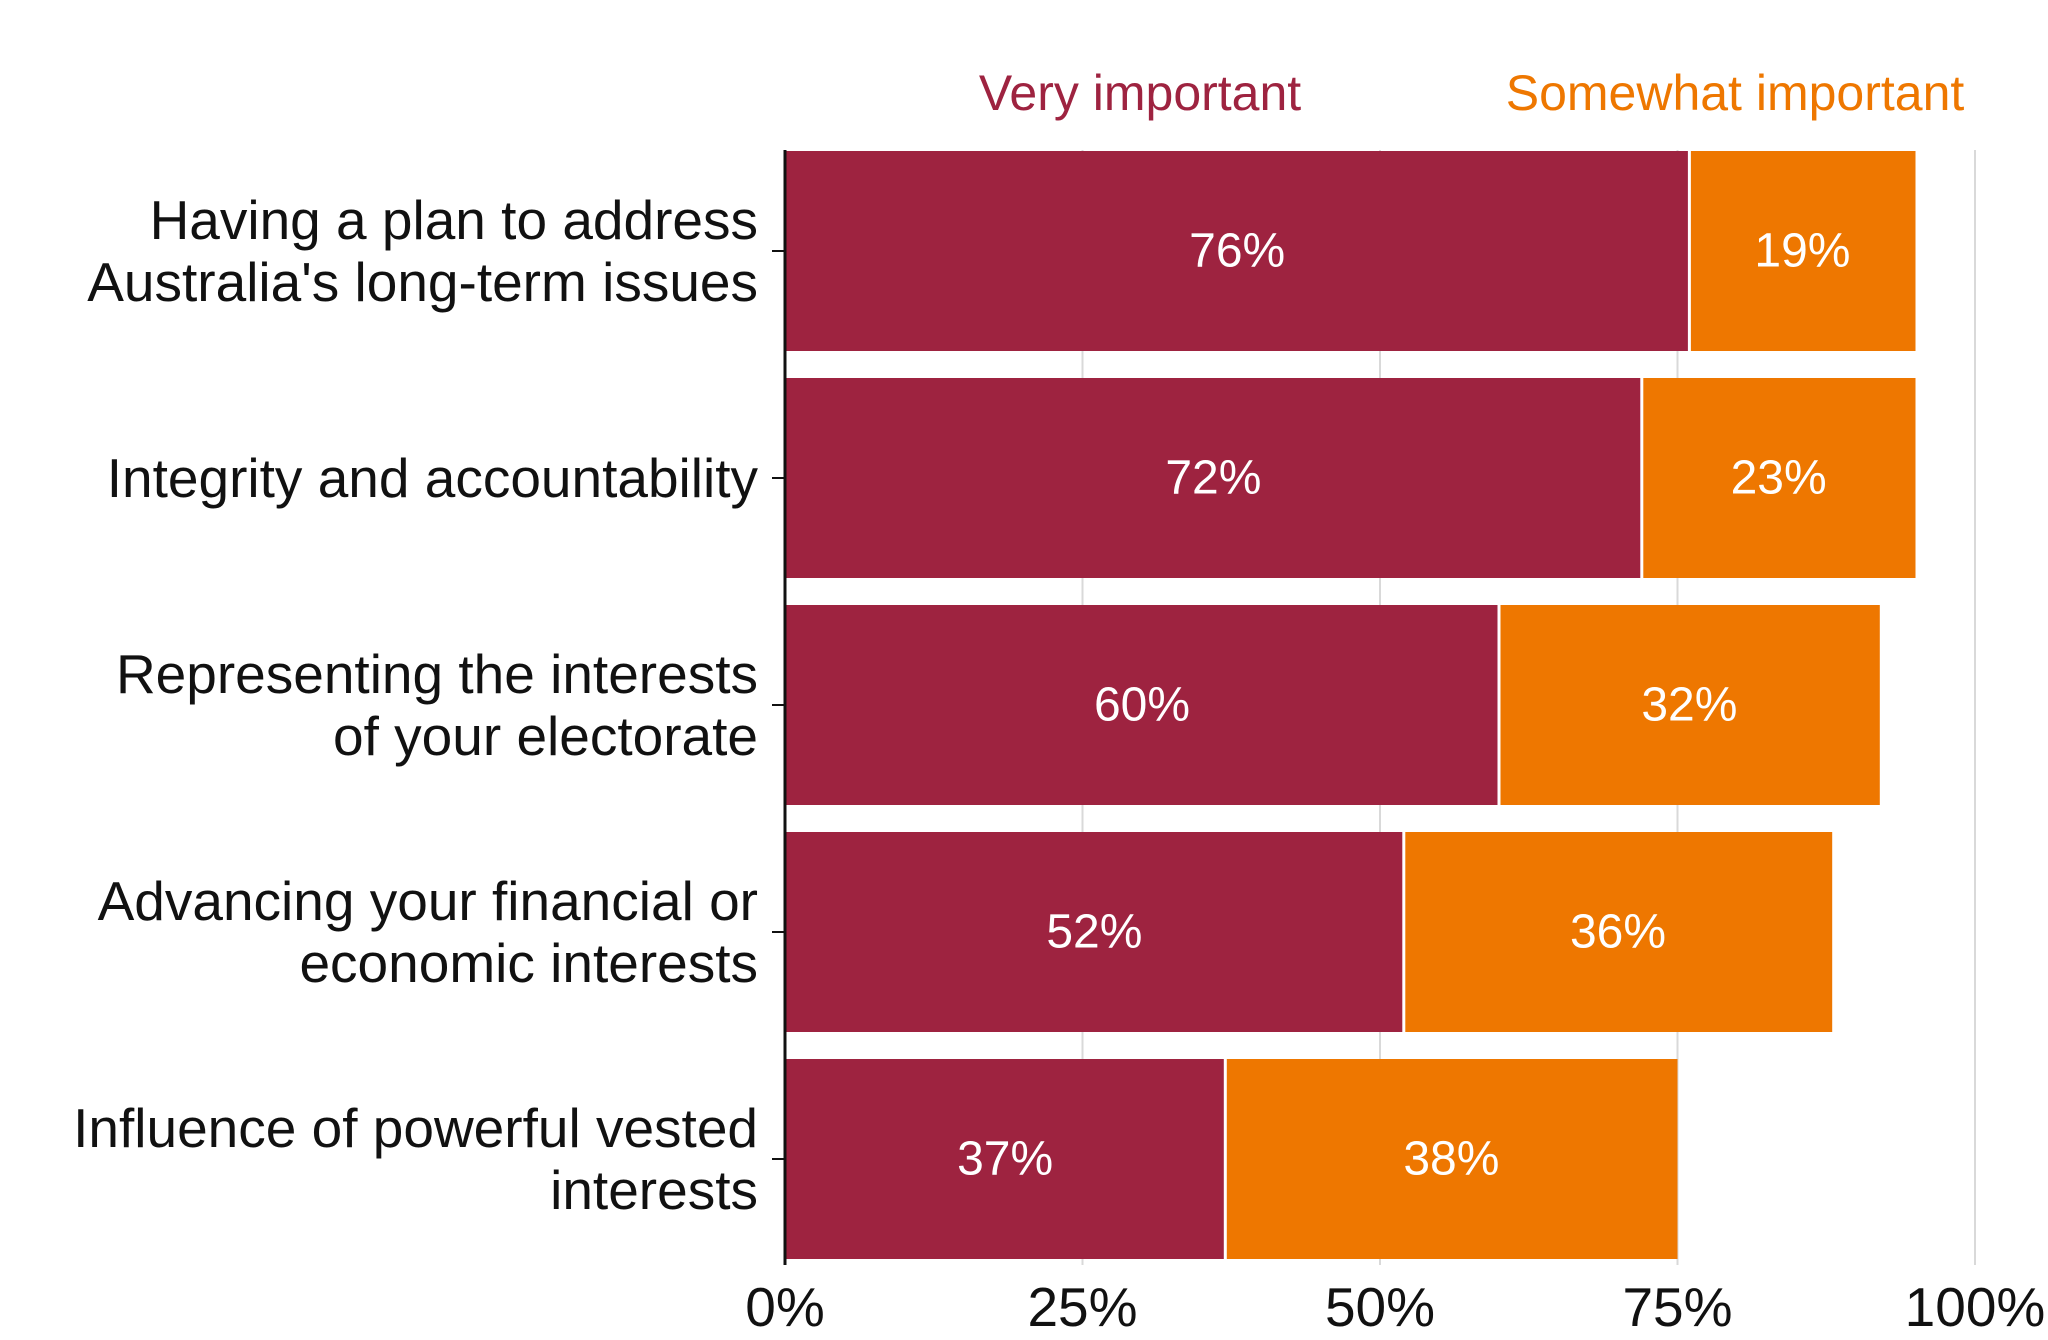 This screenshot has height=1340, width=2048. Describe the element at coordinates (1677, 1307) in the screenshot. I see `x-tick-label: 75%` at that location.